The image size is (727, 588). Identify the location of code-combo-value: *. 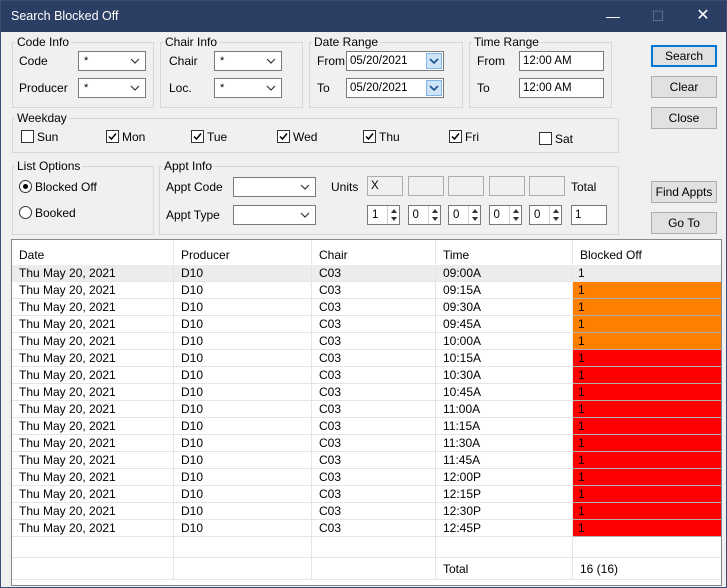
(86, 61).